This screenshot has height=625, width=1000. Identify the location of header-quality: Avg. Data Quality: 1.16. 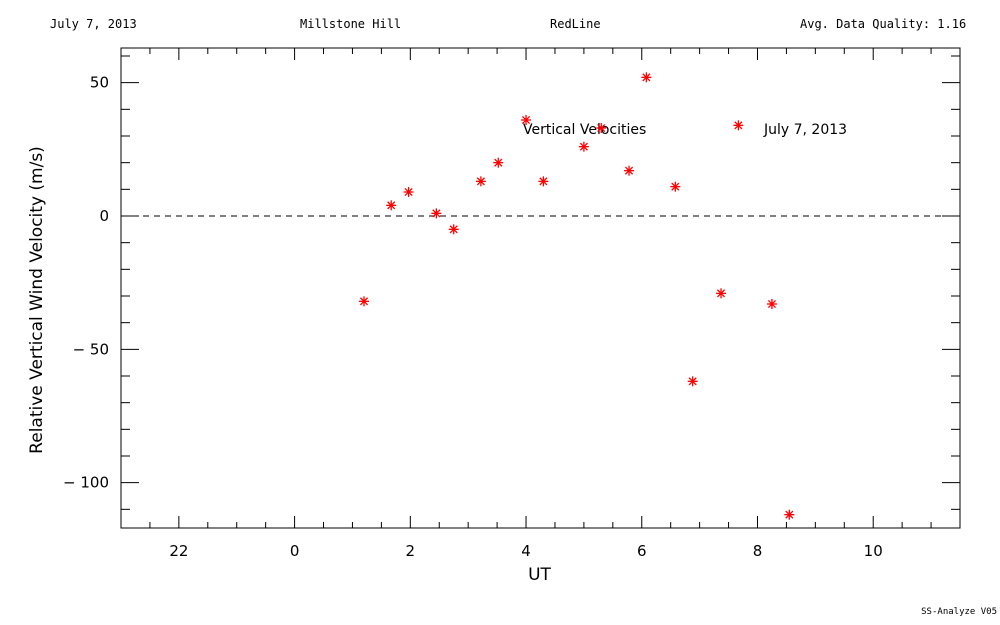
(883, 24).